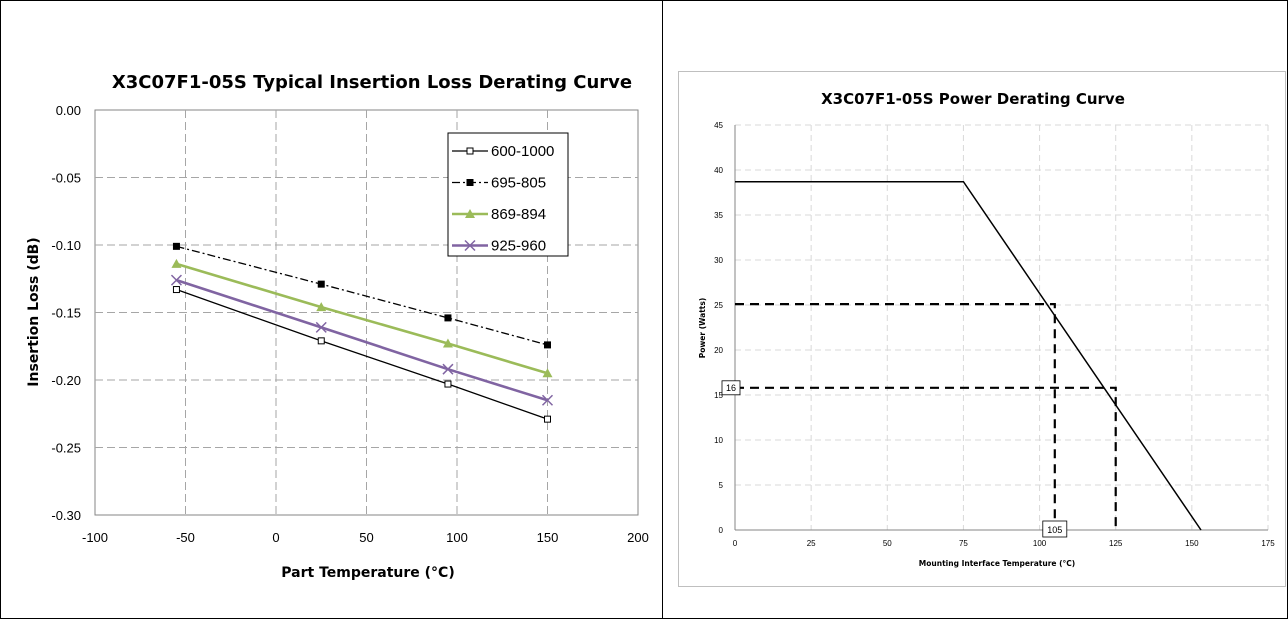 This screenshot has height=619, width=1288. Describe the element at coordinates (275, 537) in the screenshot. I see `chart1-x-tick: 0` at that location.